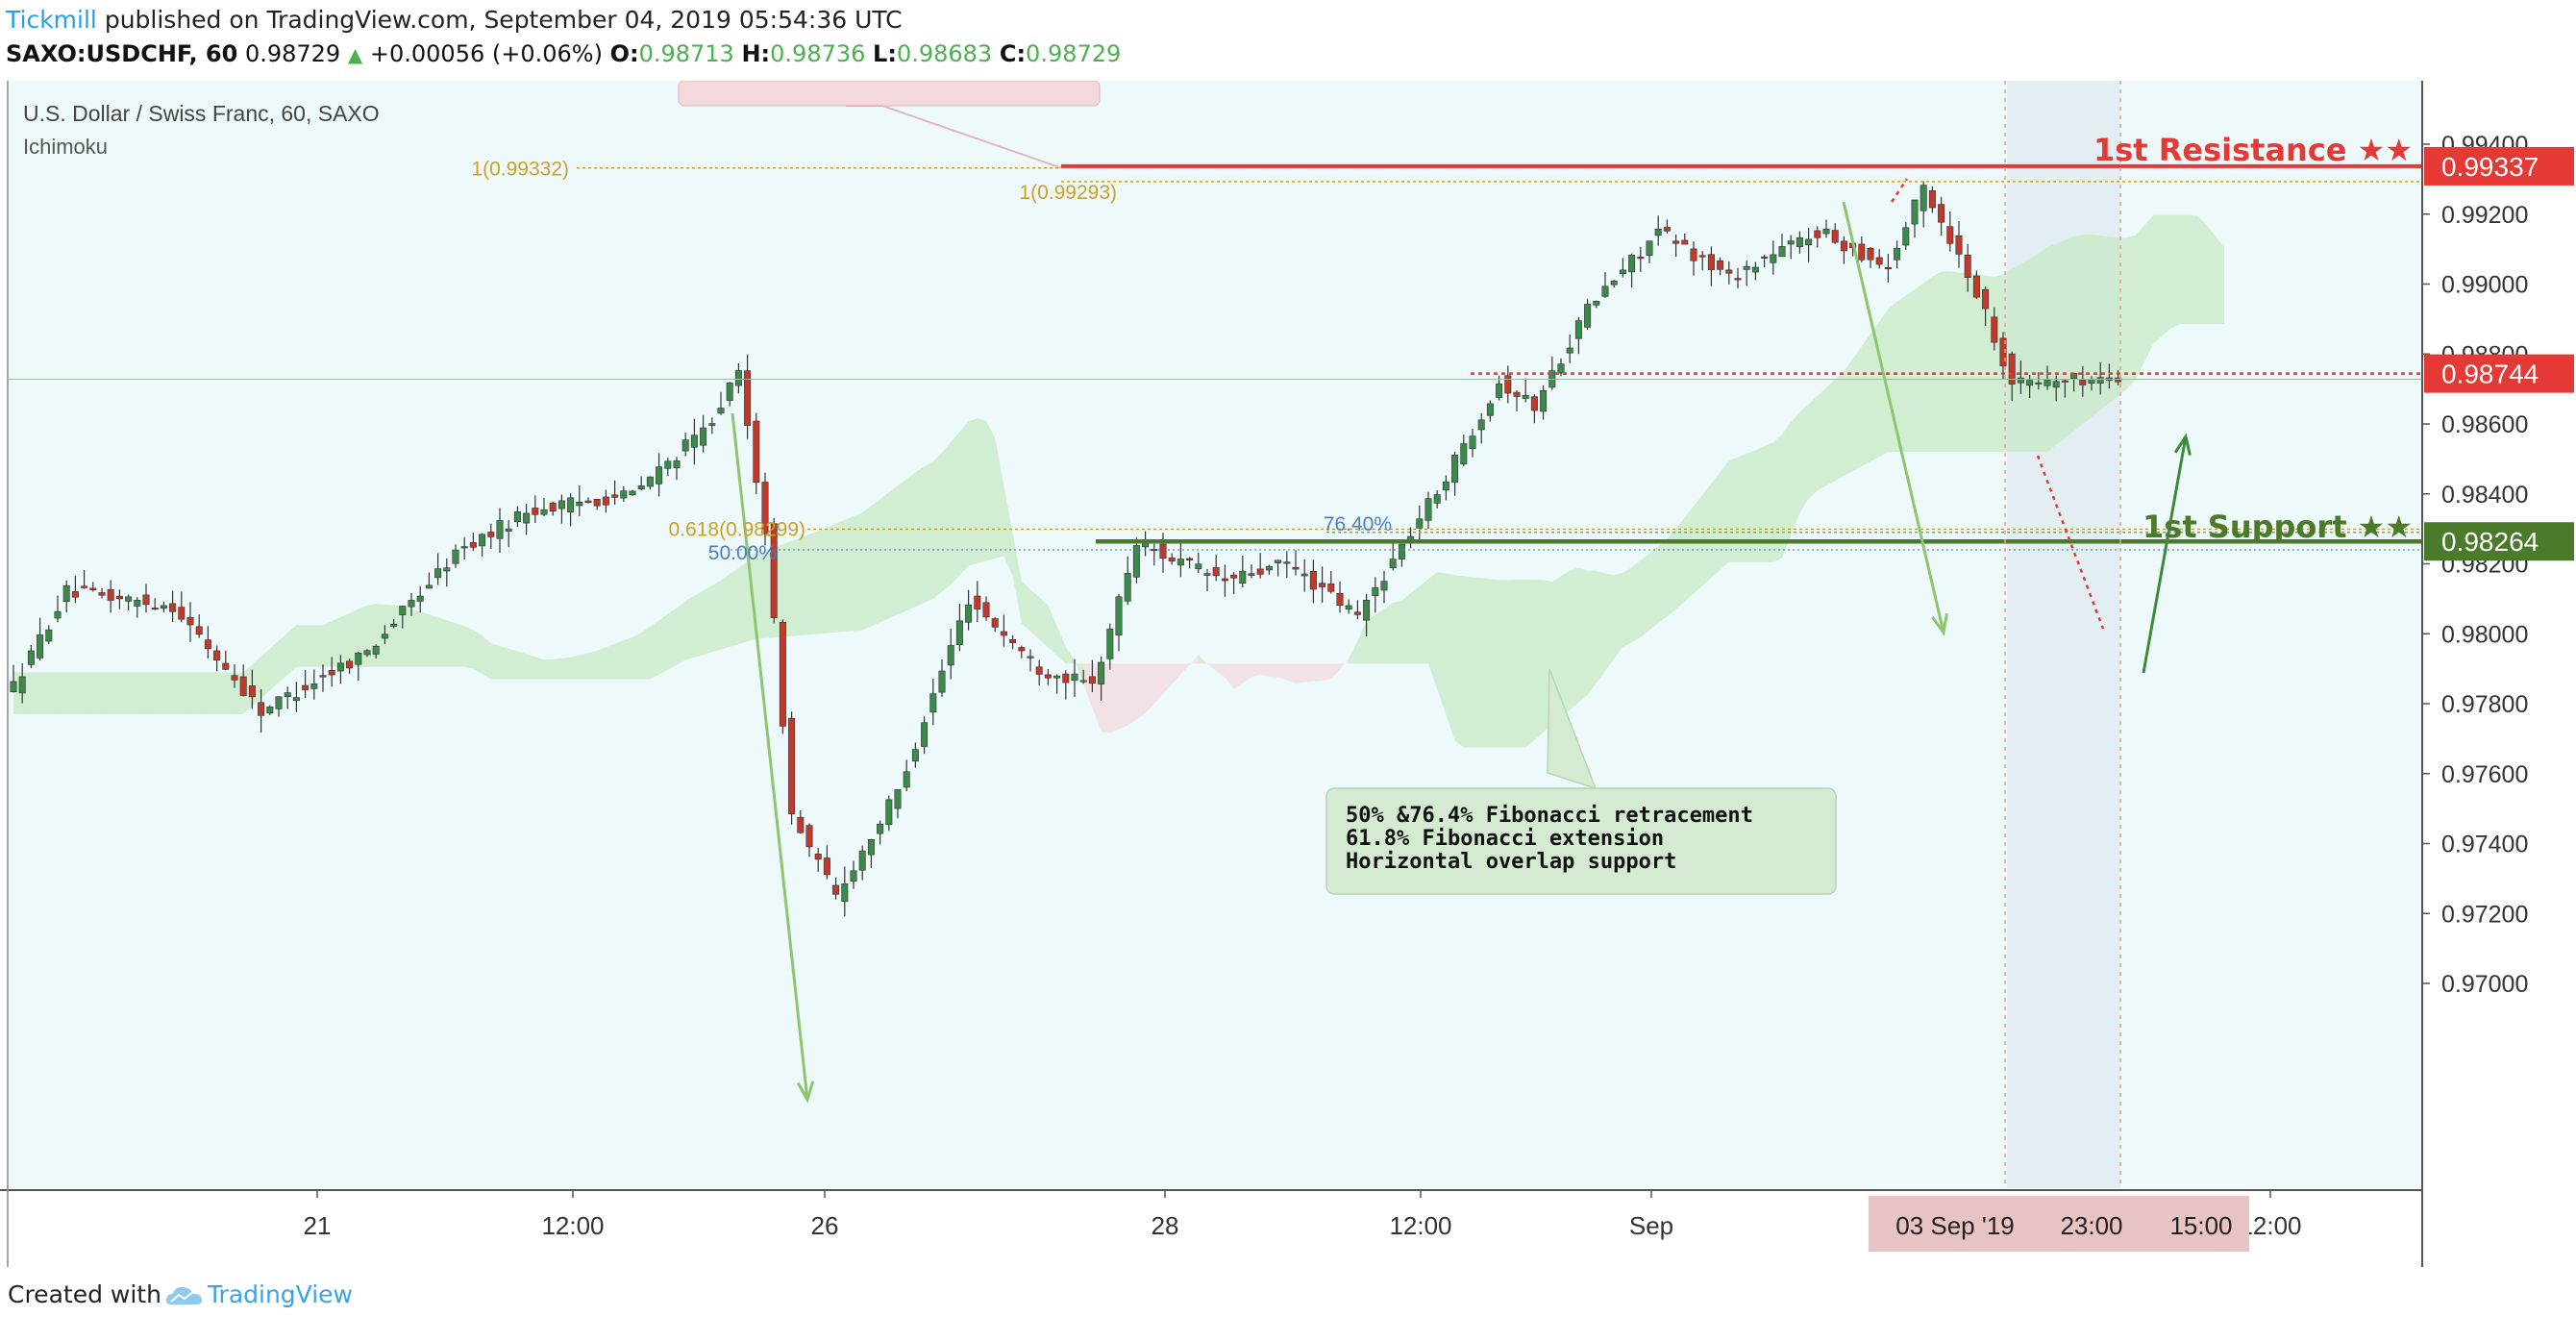  What do you see at coordinates (280, 1294) in the screenshot?
I see `tradingview-link: TradingView` at bounding box center [280, 1294].